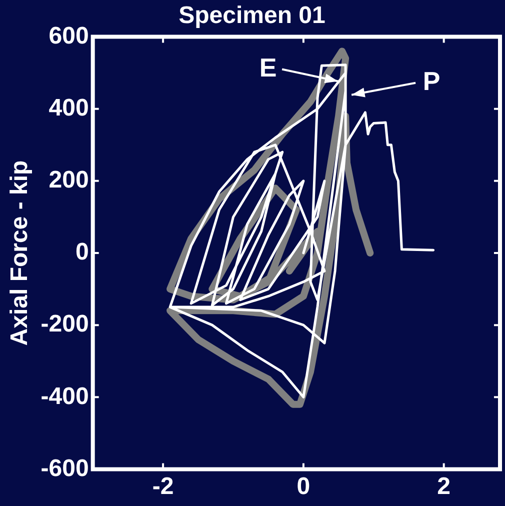 The width and height of the screenshot is (505, 506). I want to click on chart-title: Specimen 01, so click(252, 16).